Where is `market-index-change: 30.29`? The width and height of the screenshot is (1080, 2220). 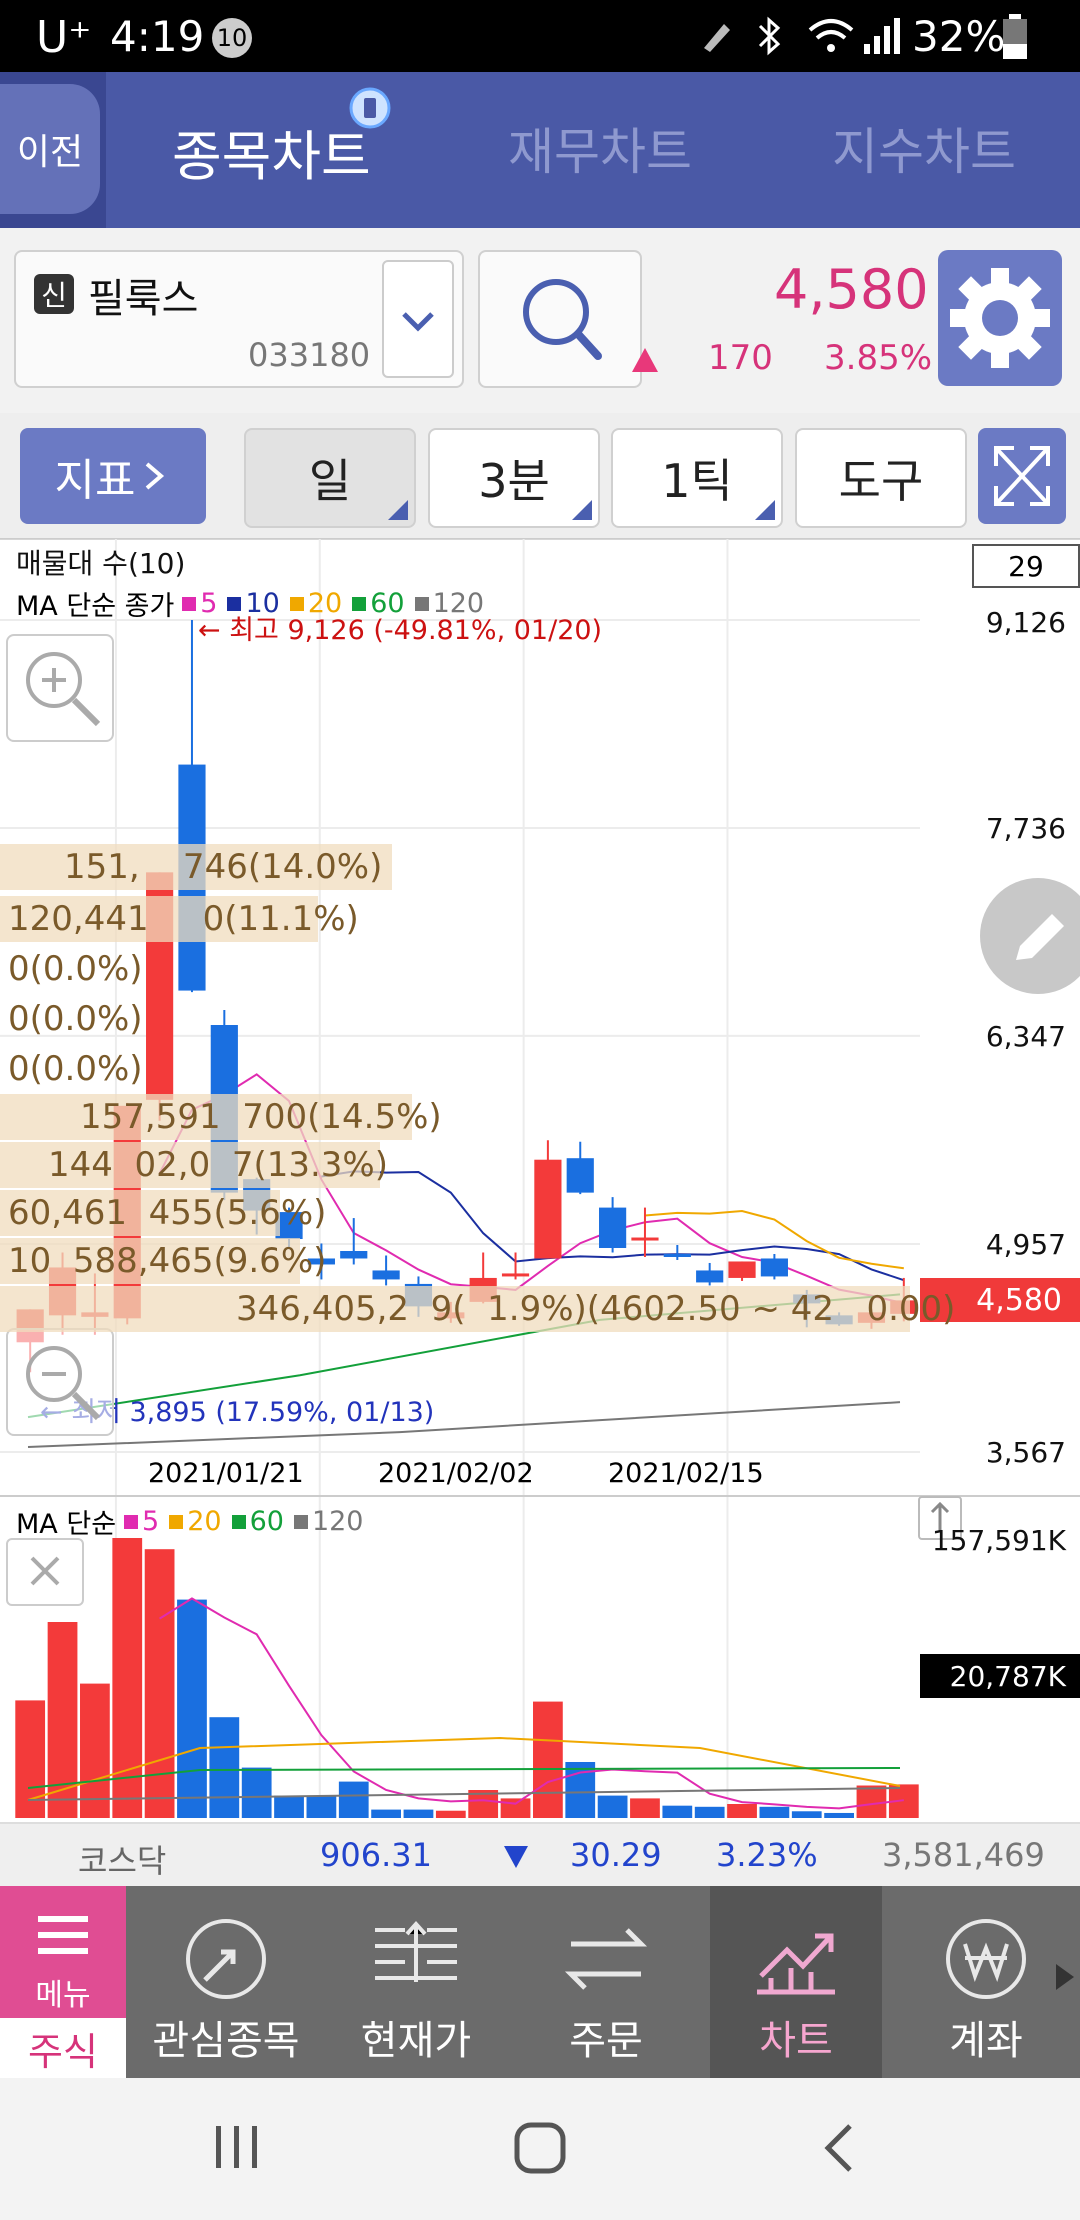 market-index-change: 30.29 is located at coordinates (616, 1855).